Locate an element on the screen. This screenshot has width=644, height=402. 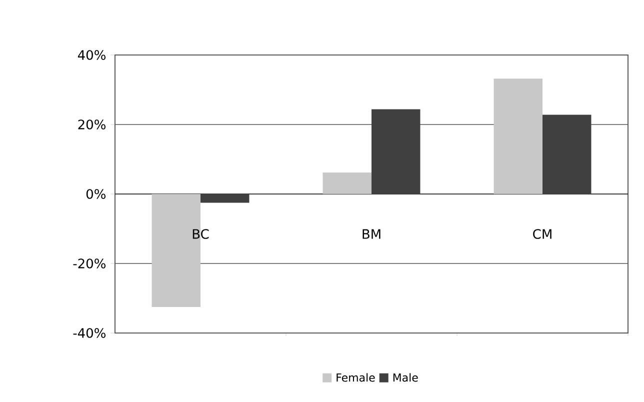
y-tick-label: 0% is located at coordinates (96, 194).